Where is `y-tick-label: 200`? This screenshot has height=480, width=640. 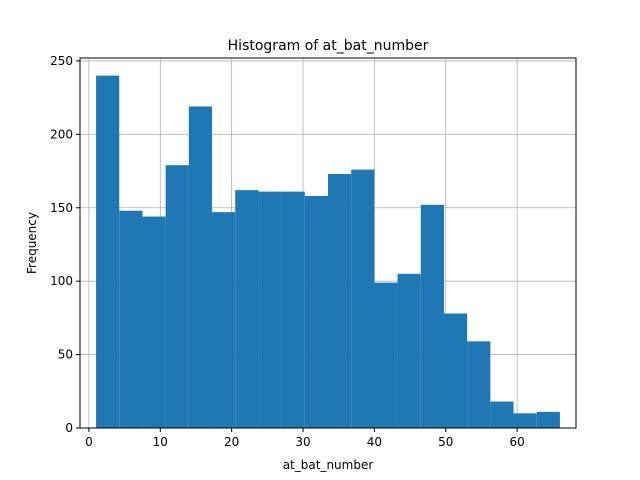 y-tick-label: 200 is located at coordinates (61, 134).